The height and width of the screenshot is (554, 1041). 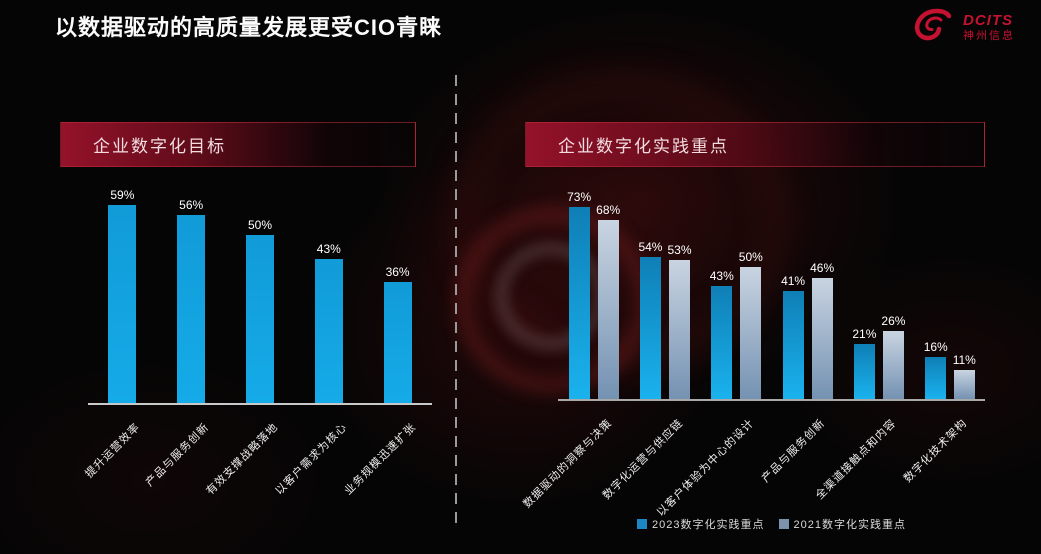 What do you see at coordinates (579, 197) in the screenshot?
I see `bar-value-label: 73%` at bounding box center [579, 197].